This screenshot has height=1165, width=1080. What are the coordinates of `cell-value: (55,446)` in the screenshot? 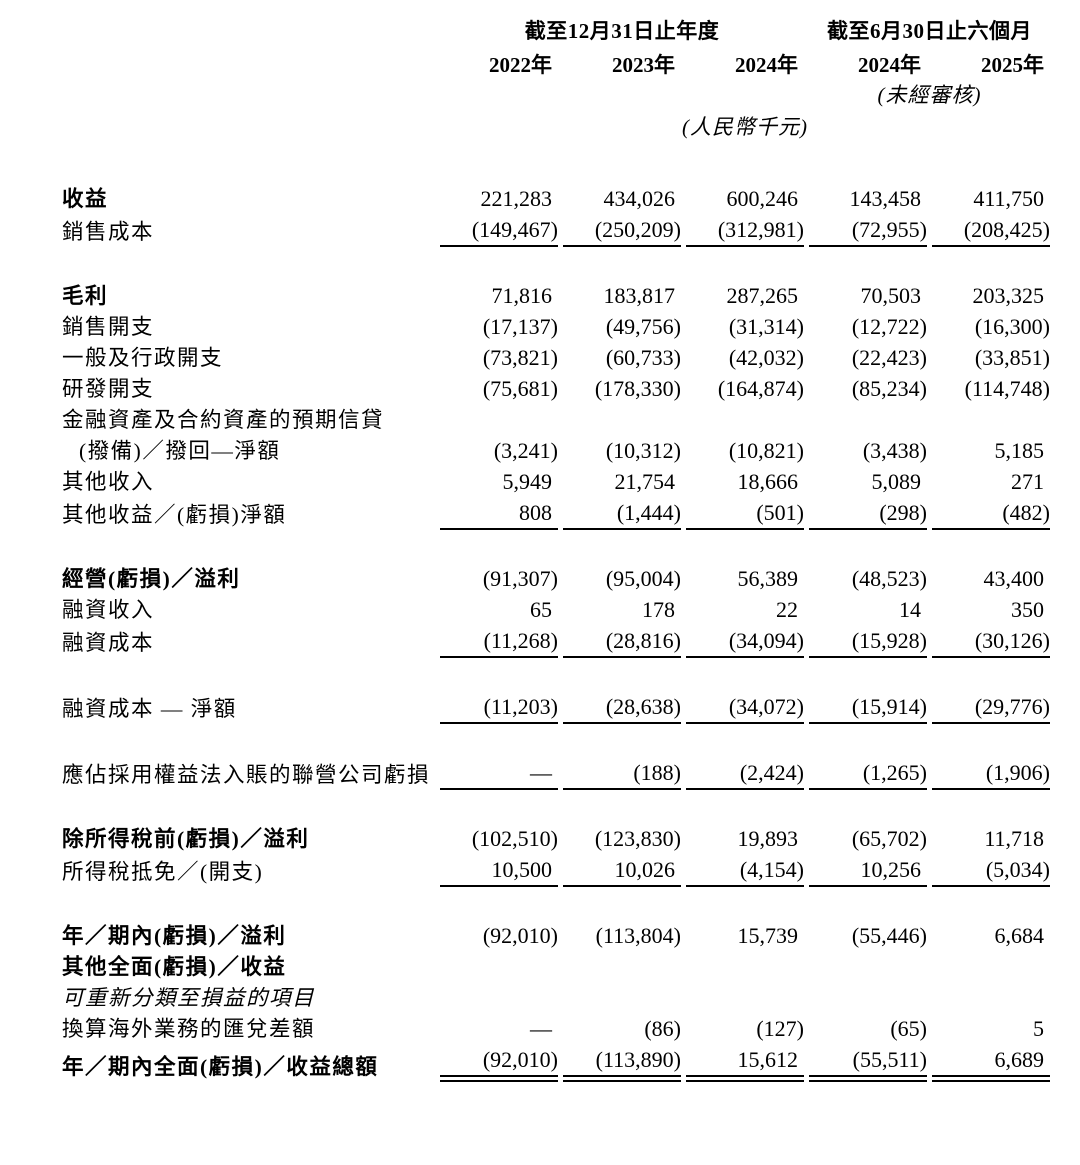 It's located at (889, 935).